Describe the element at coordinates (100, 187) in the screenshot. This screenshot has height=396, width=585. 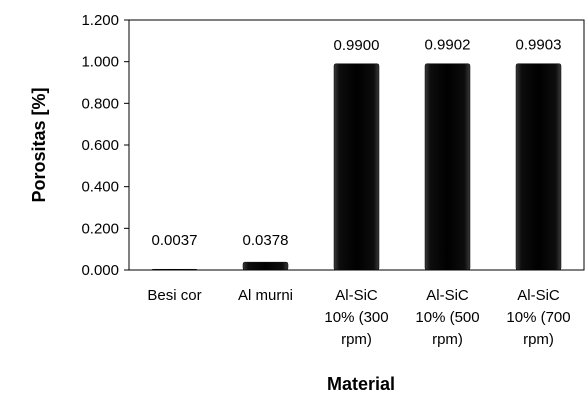
I see `y-tick-label: 0.400` at that location.